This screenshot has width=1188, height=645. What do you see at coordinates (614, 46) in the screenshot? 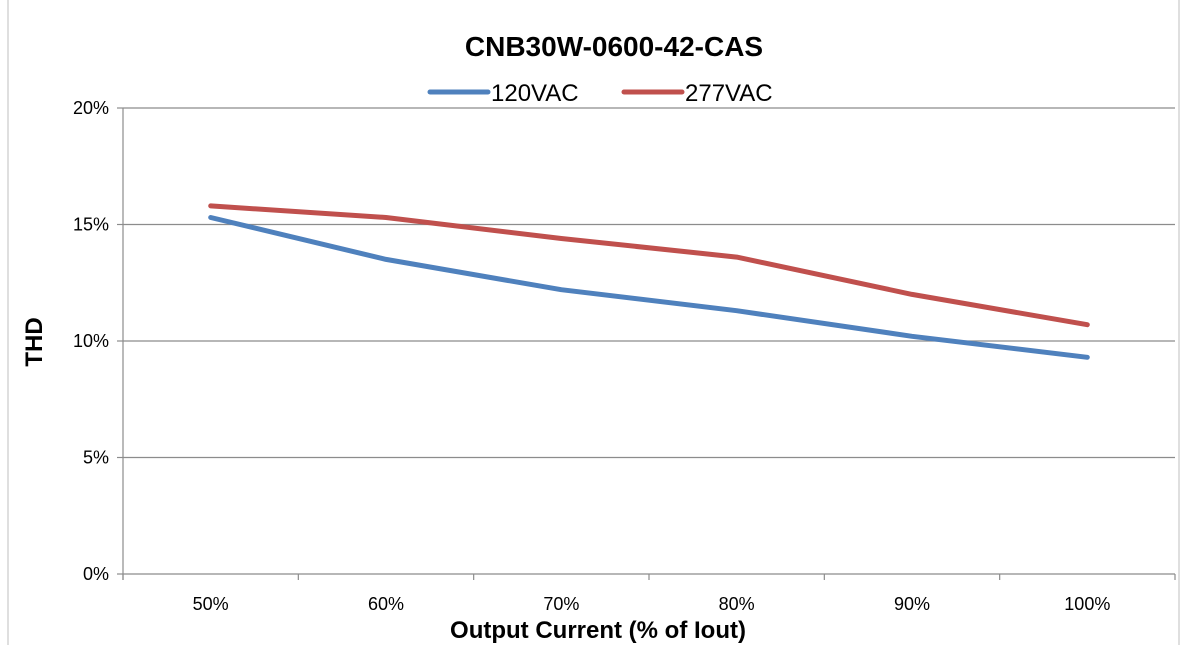
I see `chart-title: CNB30W-0600-42-CAS` at bounding box center [614, 46].